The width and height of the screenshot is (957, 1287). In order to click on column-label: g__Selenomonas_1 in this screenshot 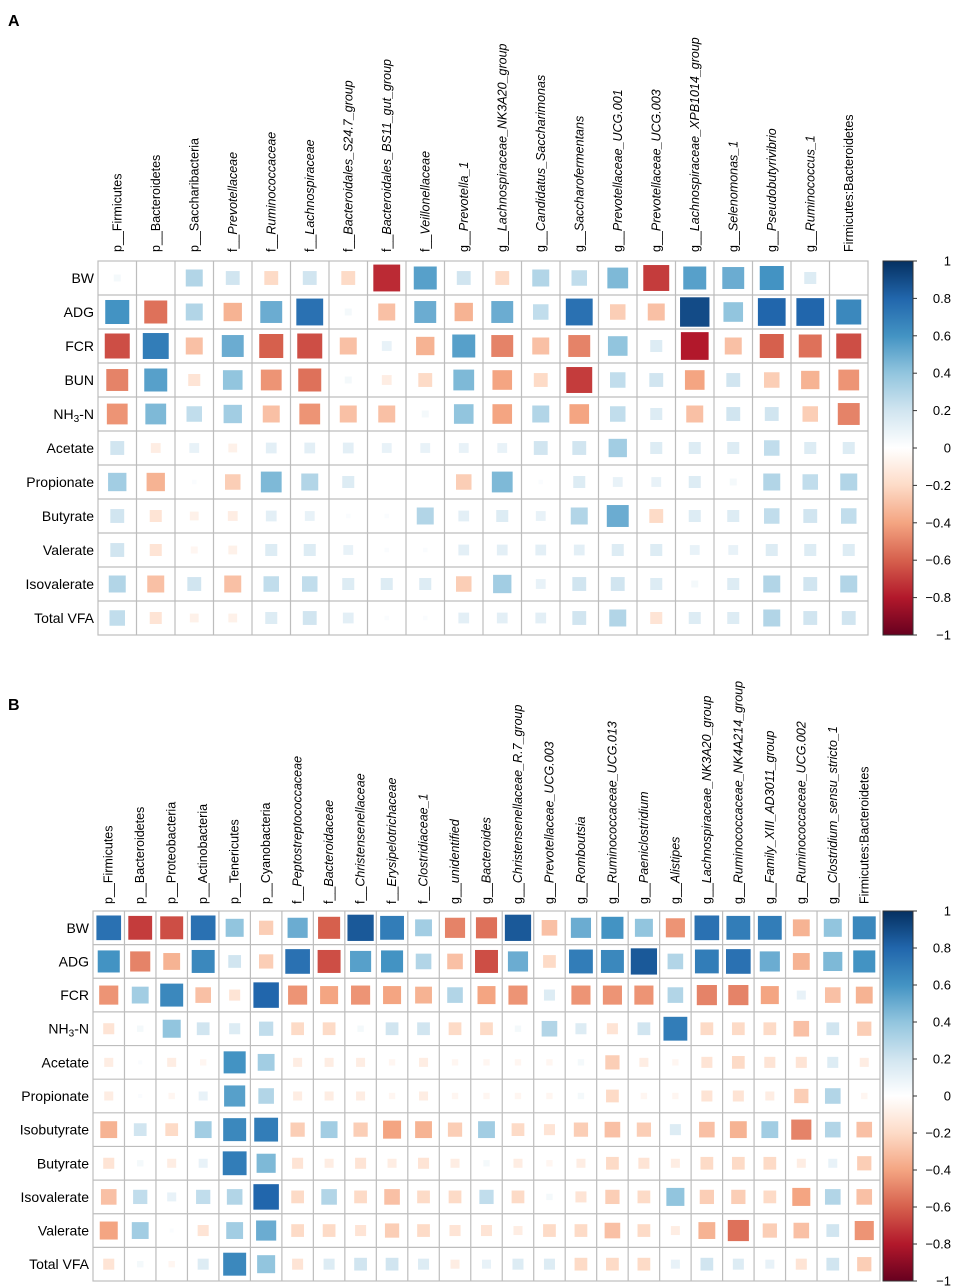, I will do `click(733, 196)`.